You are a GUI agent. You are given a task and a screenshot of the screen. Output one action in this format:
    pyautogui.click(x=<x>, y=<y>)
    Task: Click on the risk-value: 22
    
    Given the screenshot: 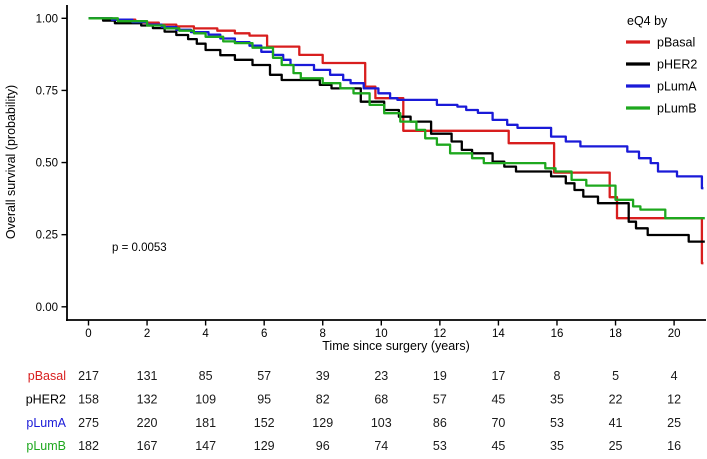 What is the action you would take?
    pyautogui.click(x=616, y=400)
    